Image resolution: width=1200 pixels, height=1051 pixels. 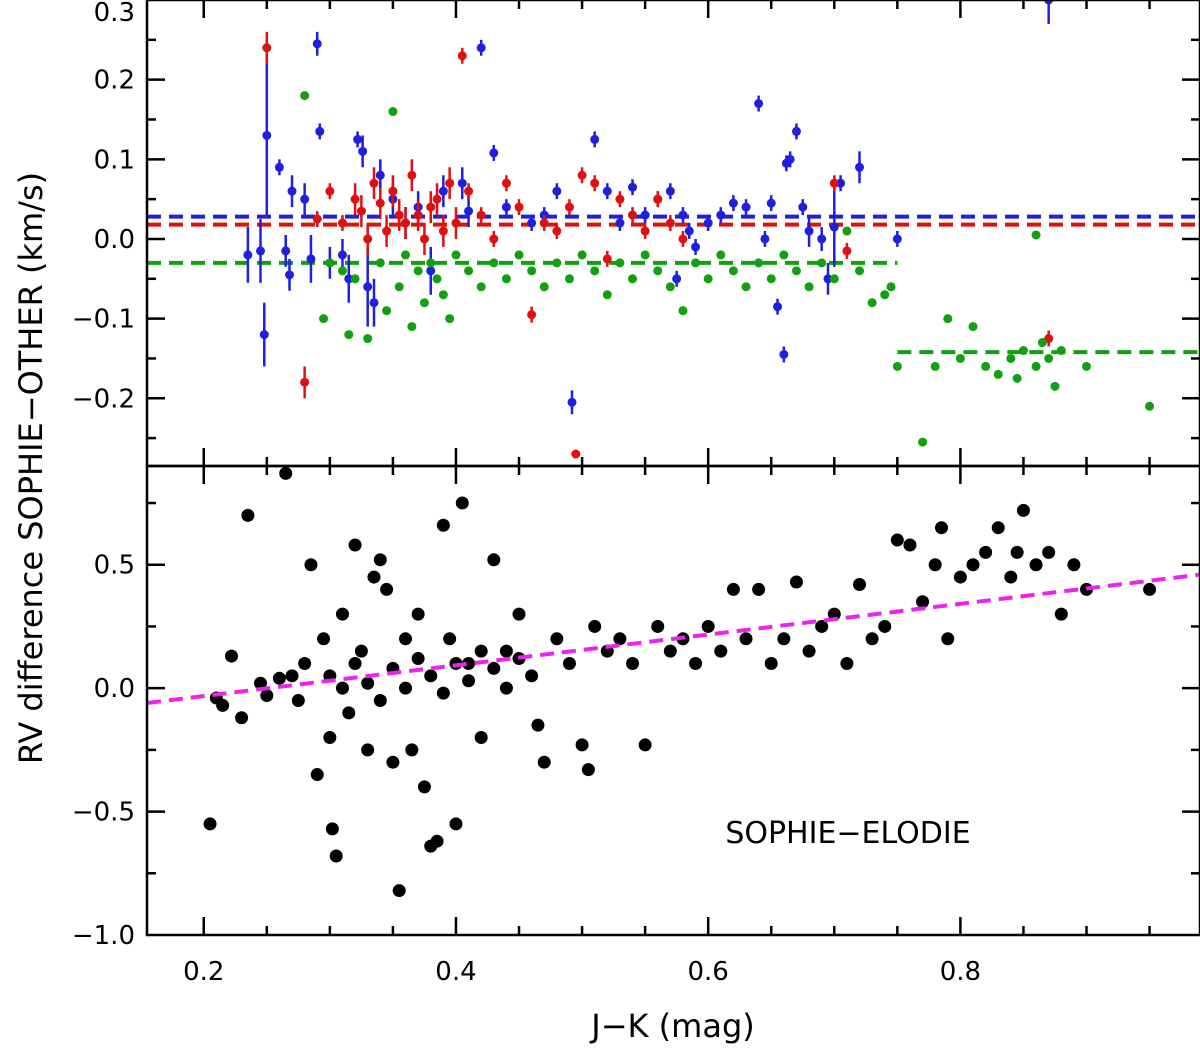 I want to click on y-tick-label-top: 0.0, so click(x=114, y=240).